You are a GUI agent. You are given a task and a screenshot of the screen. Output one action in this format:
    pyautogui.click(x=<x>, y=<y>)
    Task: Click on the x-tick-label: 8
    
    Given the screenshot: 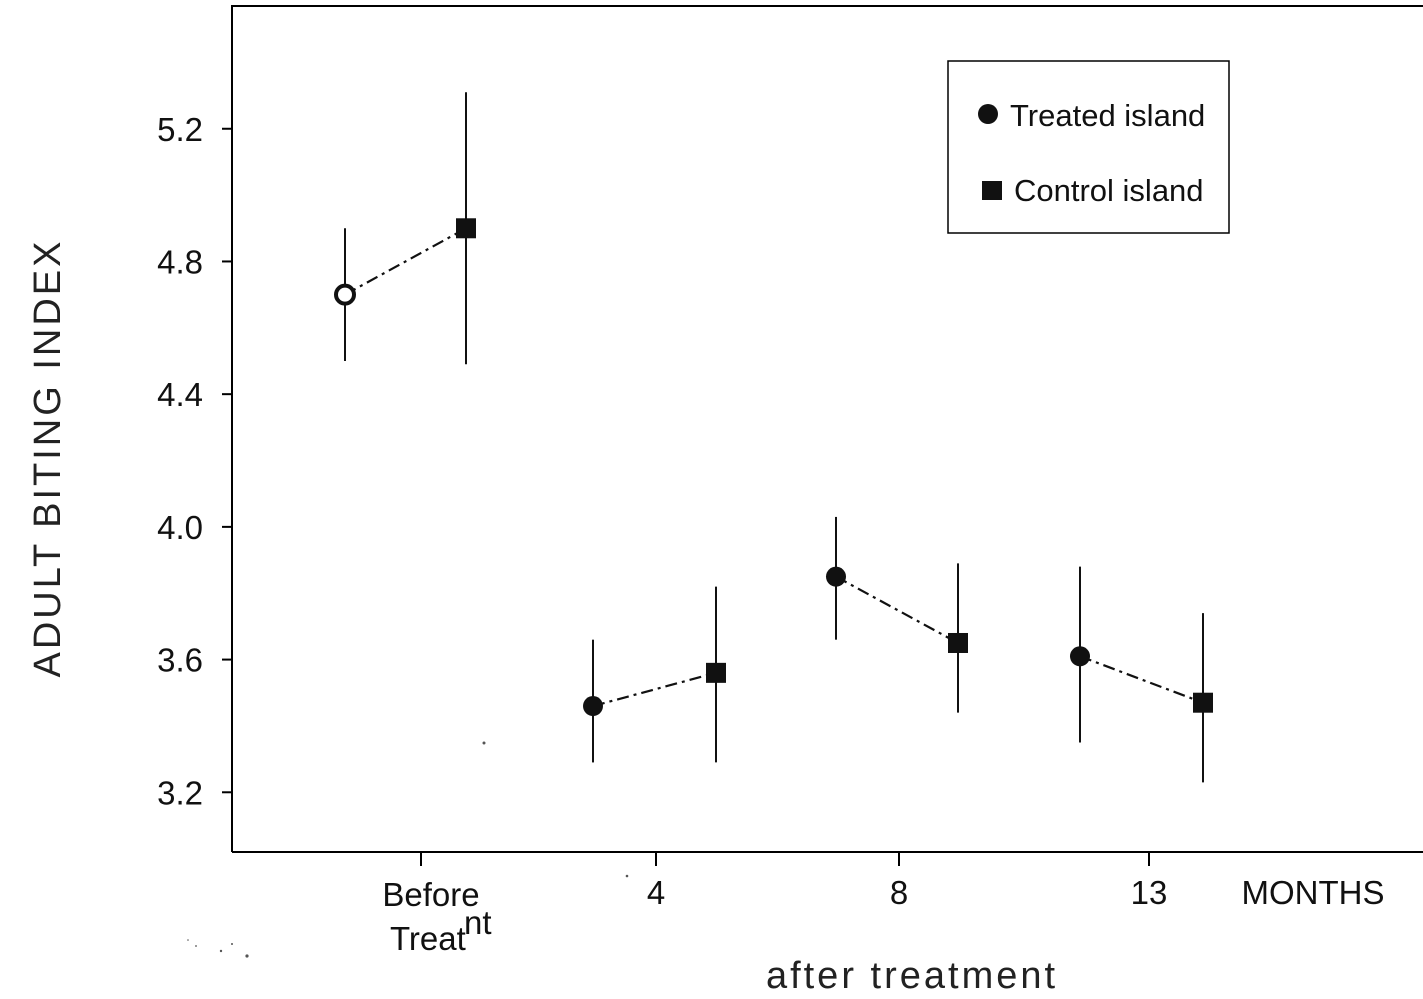 What is the action you would take?
    pyautogui.click(x=899, y=892)
    